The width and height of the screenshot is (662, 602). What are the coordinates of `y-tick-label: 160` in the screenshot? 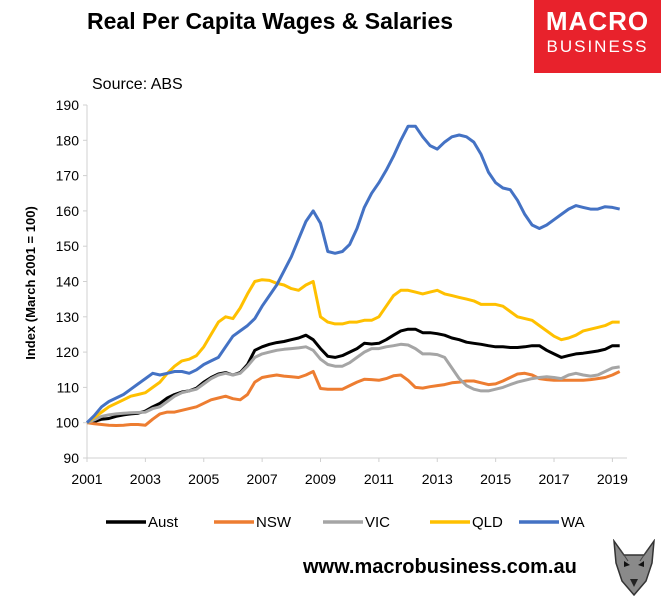 It's located at (68, 211).